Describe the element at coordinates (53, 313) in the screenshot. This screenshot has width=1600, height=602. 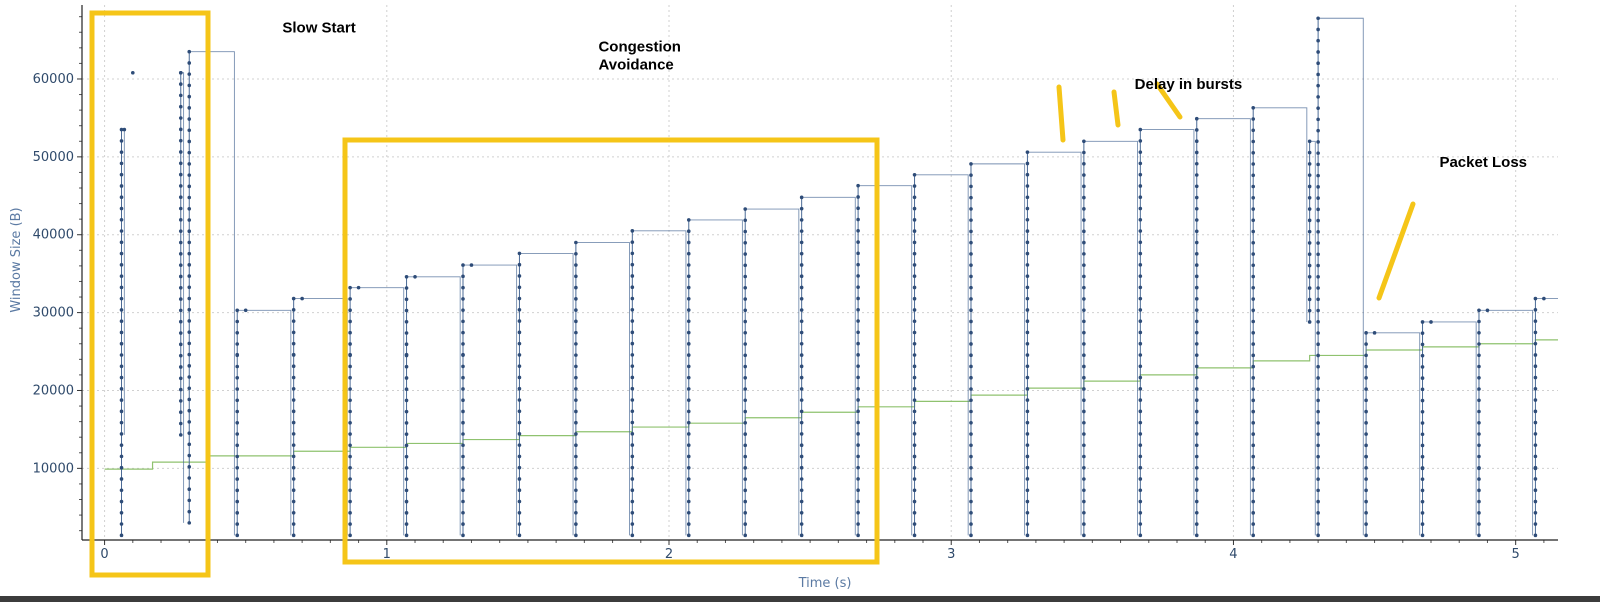
I see `y-tick-label: 30000` at that location.